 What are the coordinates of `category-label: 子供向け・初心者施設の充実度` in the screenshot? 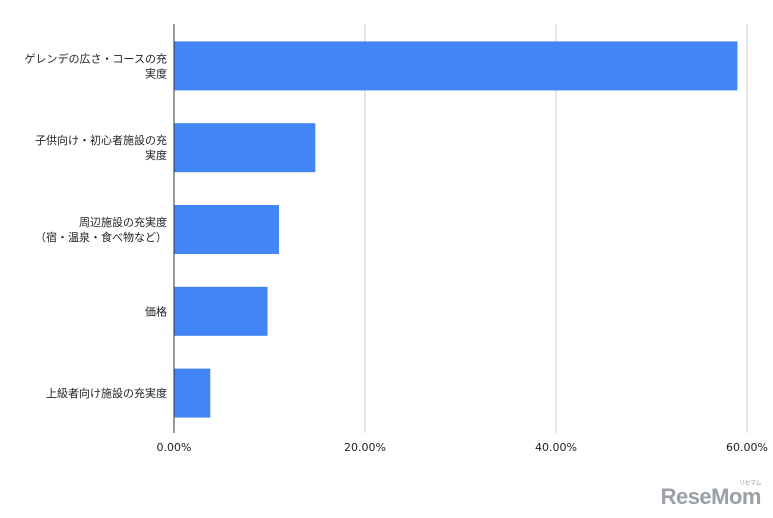 It's located at (101, 147).